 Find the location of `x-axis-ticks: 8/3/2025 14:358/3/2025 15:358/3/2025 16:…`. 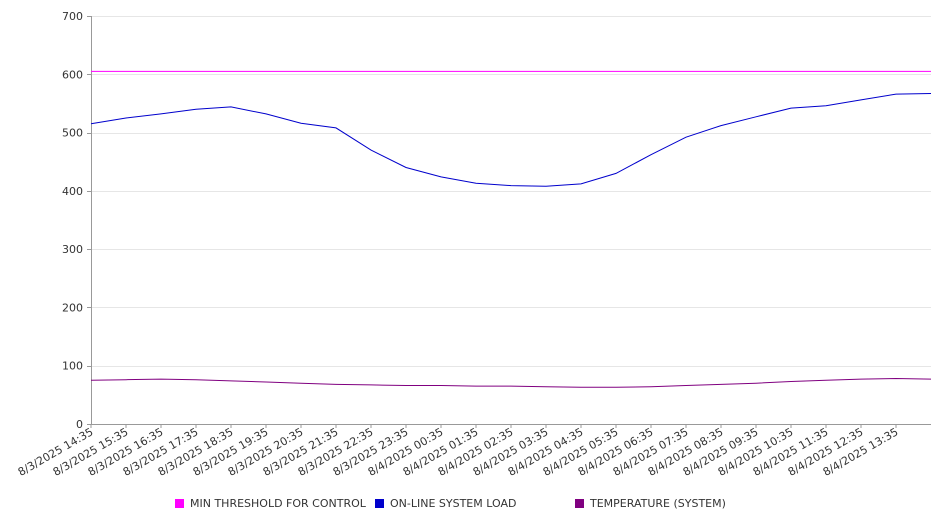

x-axis-ticks: 8/3/2025 14:358/3/2025 15:358/3/2025 16:… is located at coordinates (458, 451).